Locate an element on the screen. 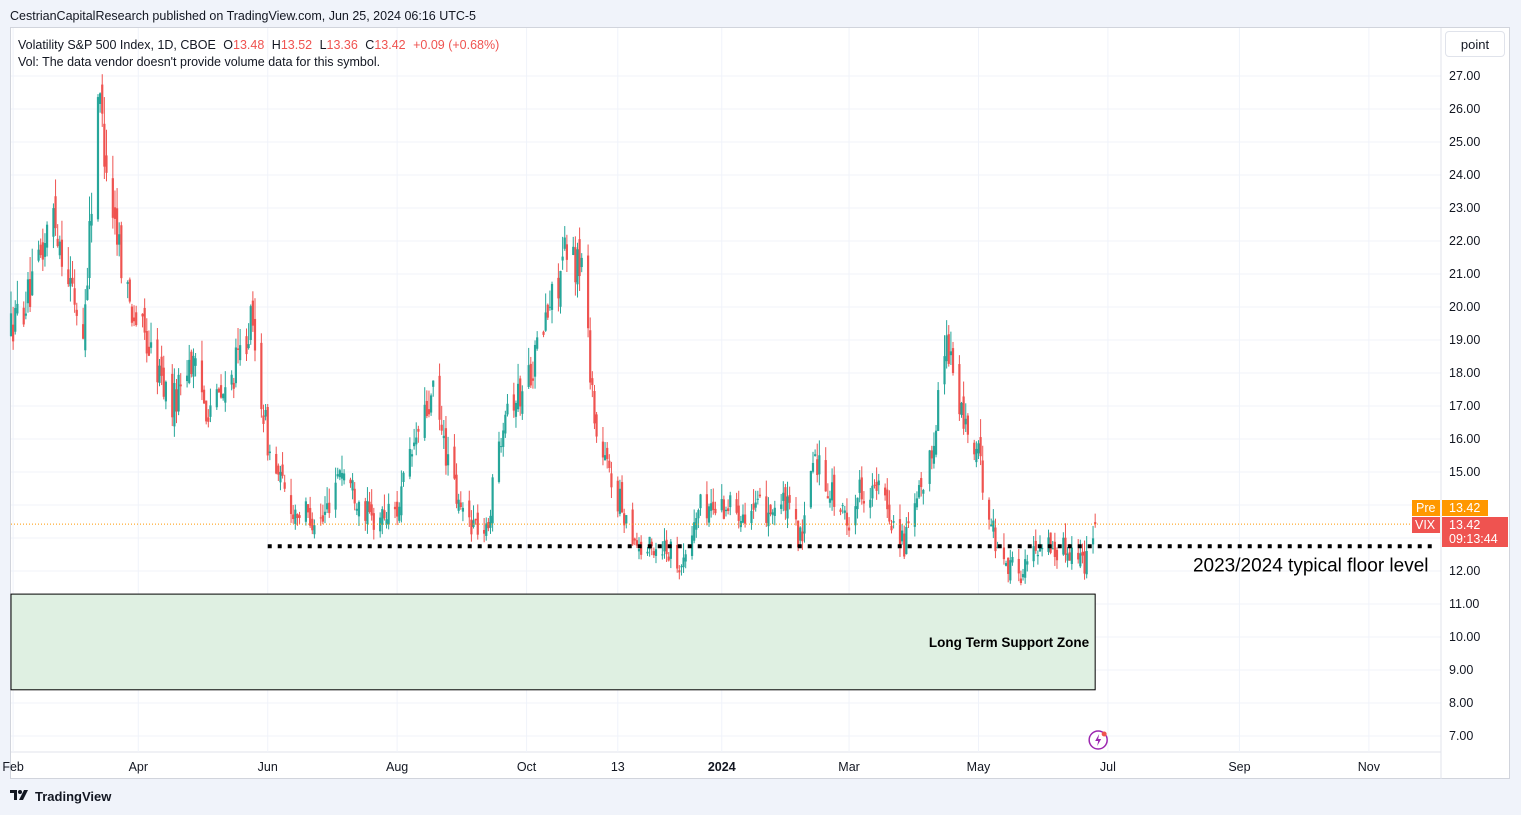  legend-change: +0.09 (+0.68%) is located at coordinates (456, 45).